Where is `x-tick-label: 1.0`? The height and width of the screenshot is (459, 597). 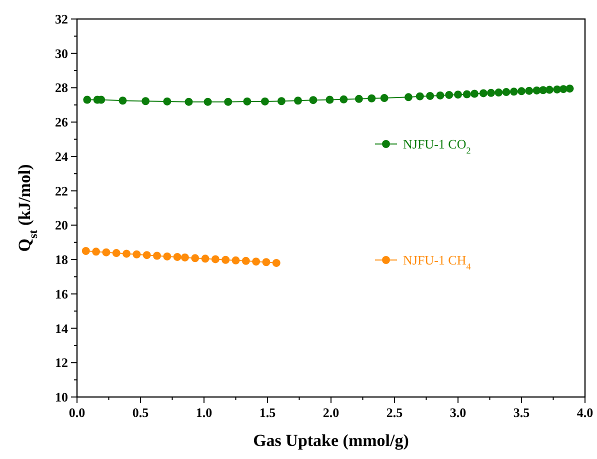 x-tick-label: 1.0 is located at coordinates (204, 412).